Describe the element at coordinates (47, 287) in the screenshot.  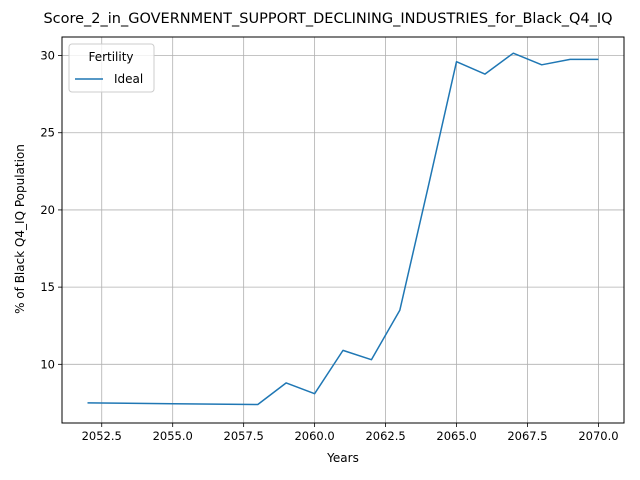
I see `y-tick-label: 15` at that location.